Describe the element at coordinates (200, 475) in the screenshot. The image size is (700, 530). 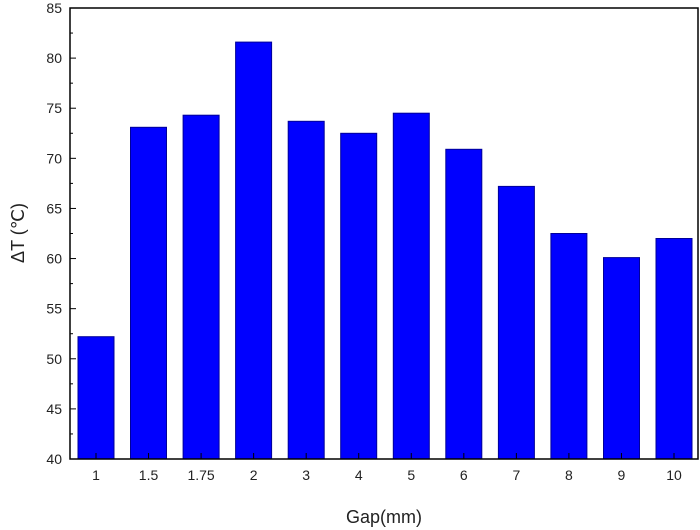
I see `x-tick-label: 1.75` at that location.